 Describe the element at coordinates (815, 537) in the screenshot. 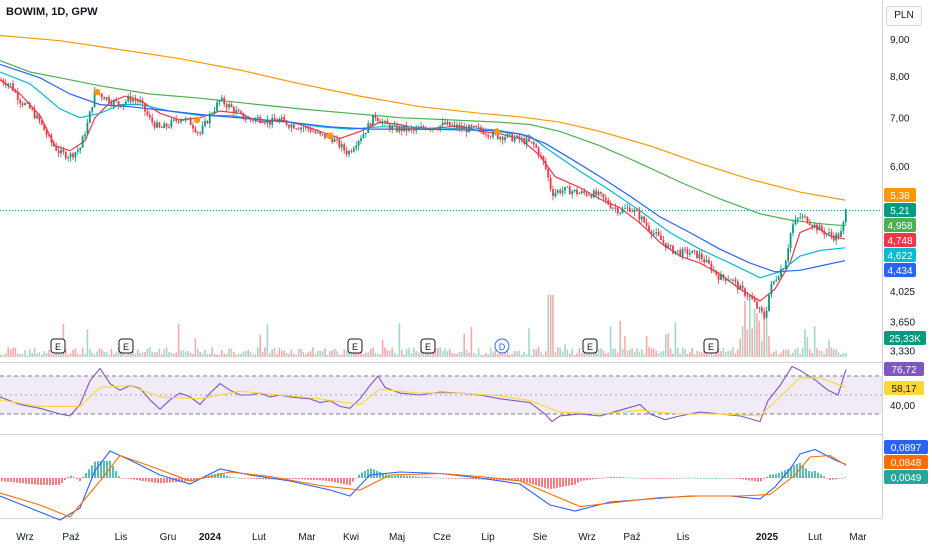

I see `time-tick-16: Lut` at that location.